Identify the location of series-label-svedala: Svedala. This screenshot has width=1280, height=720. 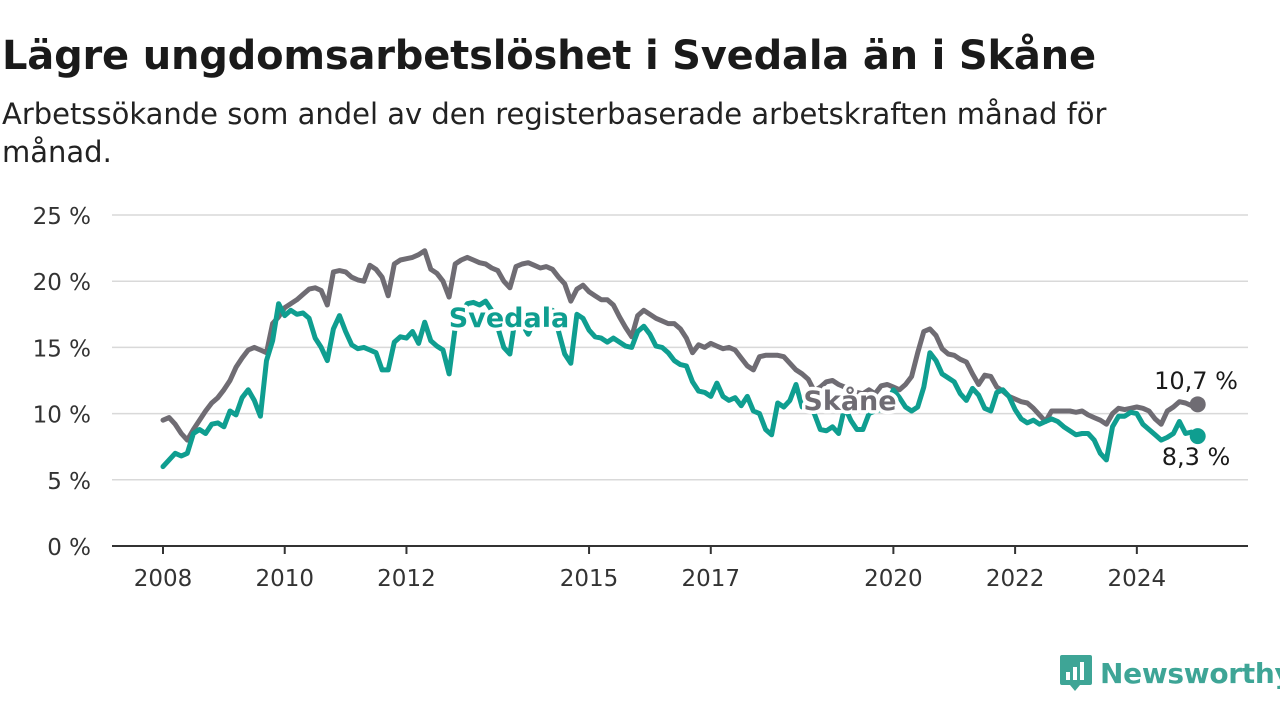
(509, 318).